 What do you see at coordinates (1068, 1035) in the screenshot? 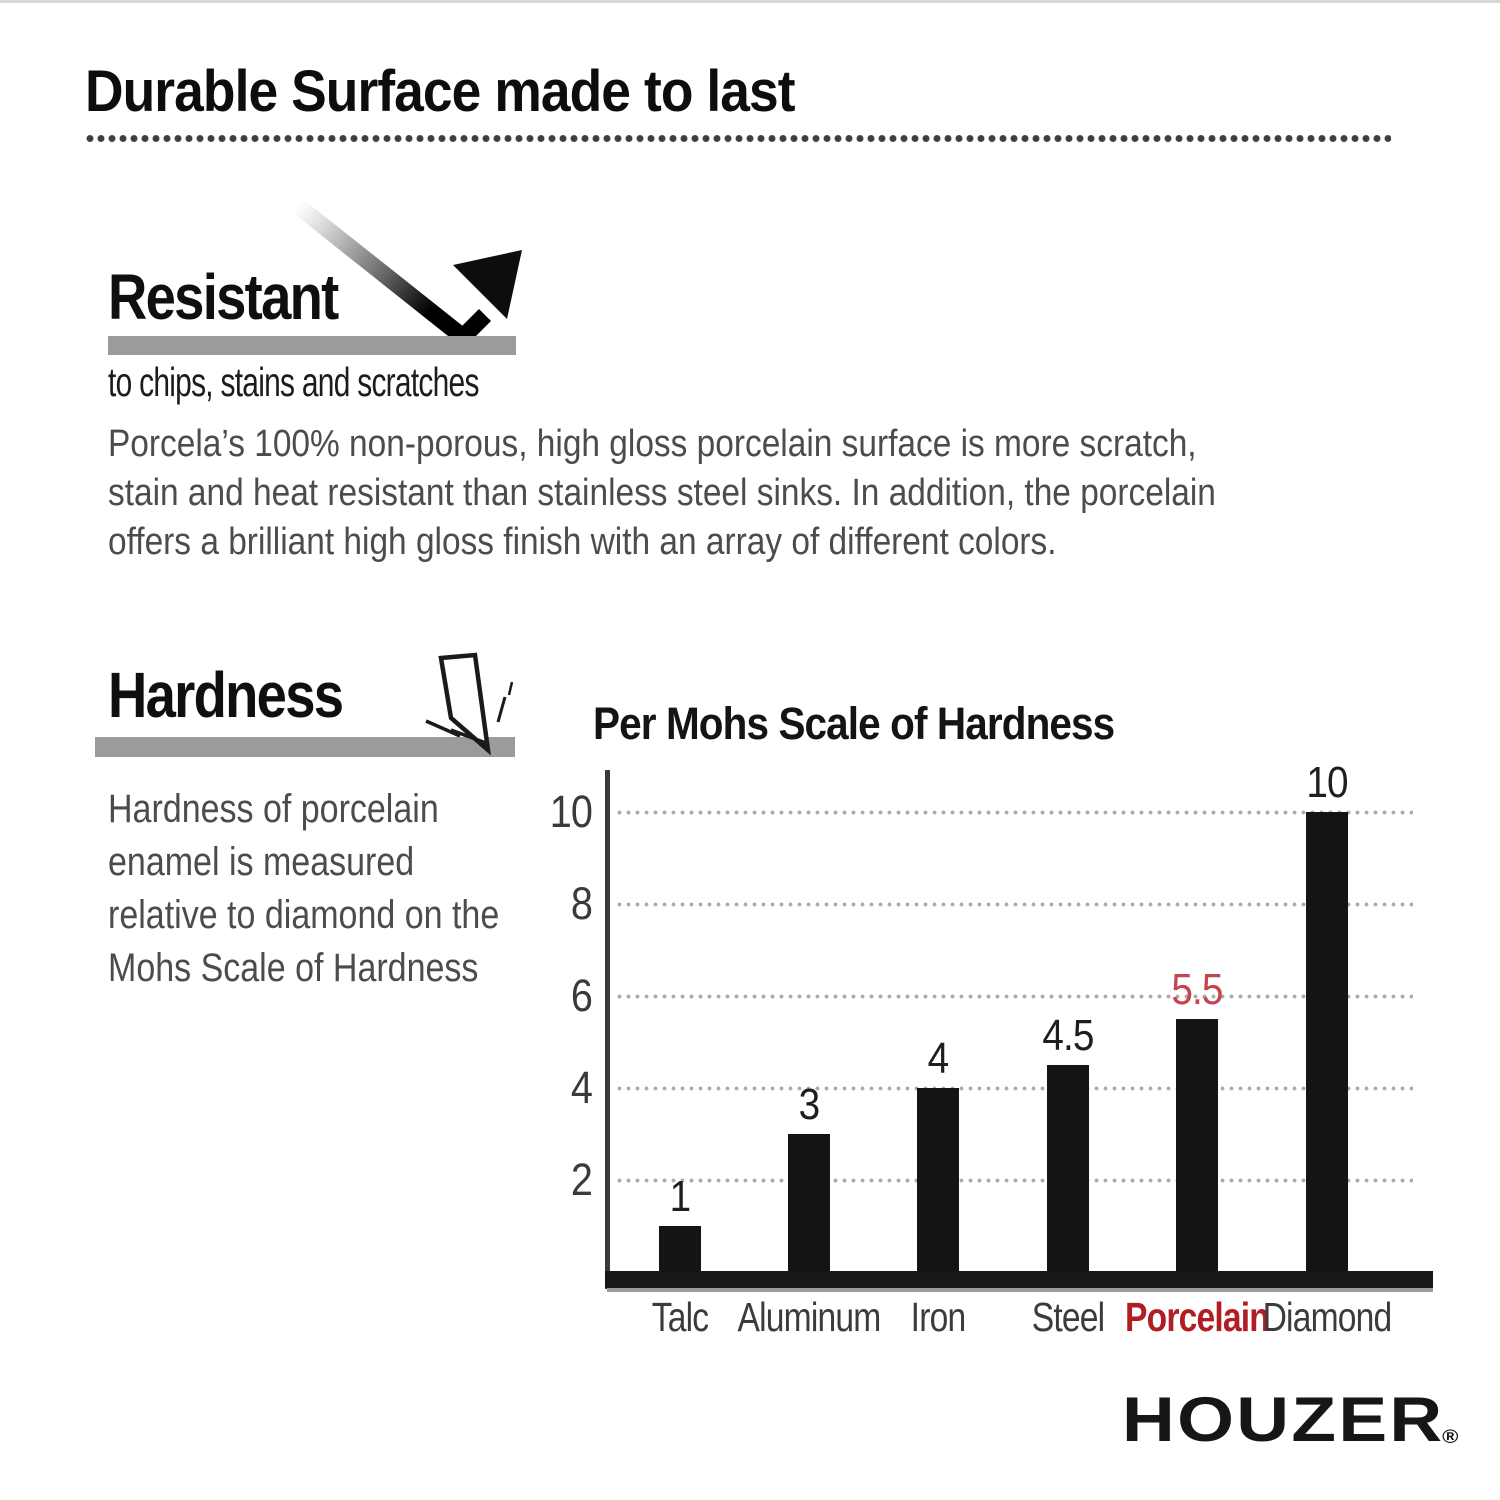
I see `bar-value-label-steel: 4.5` at bounding box center [1068, 1035].